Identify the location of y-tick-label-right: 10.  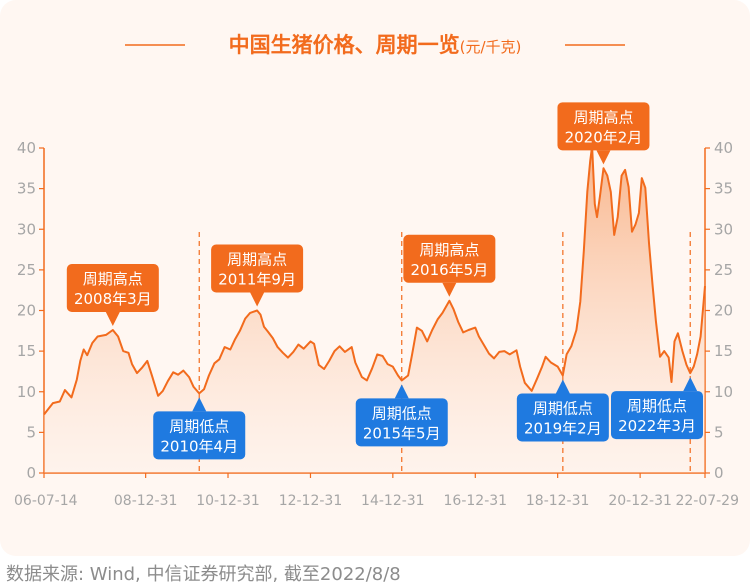
(723, 392).